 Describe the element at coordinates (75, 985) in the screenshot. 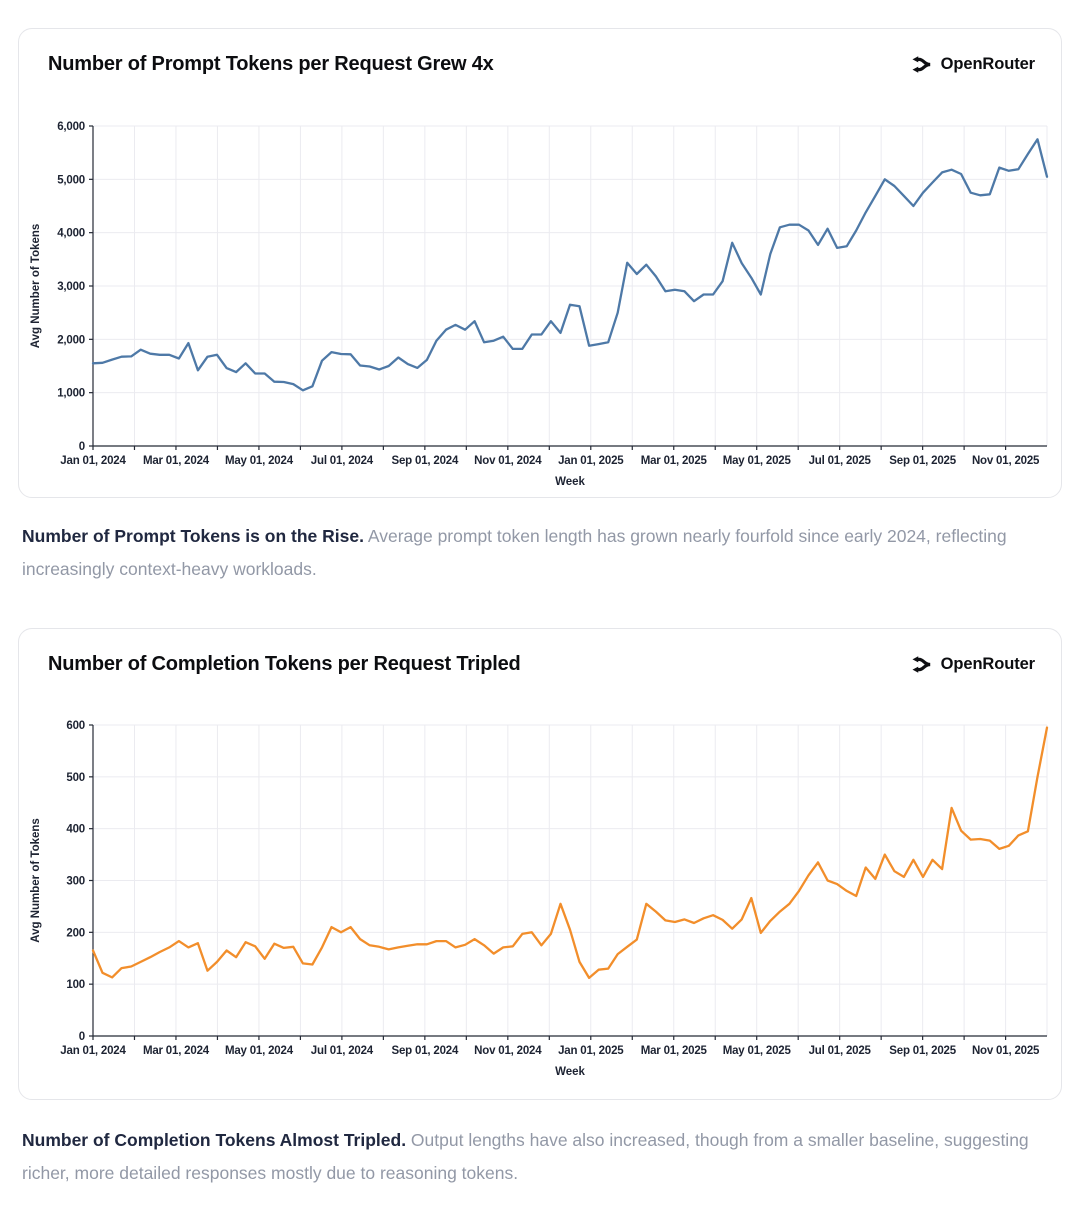

I see `y-tick-label: 100` at that location.